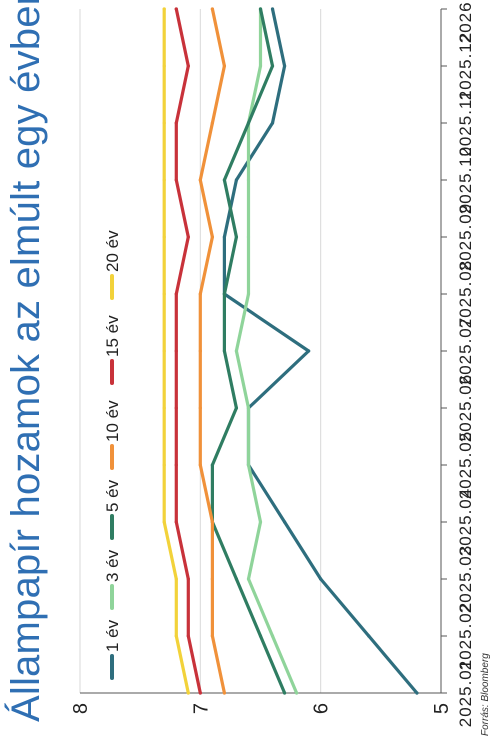 The height and width of the screenshot is (738, 501). I want to click on y-tick-label-2: 7, so click(201, 708).